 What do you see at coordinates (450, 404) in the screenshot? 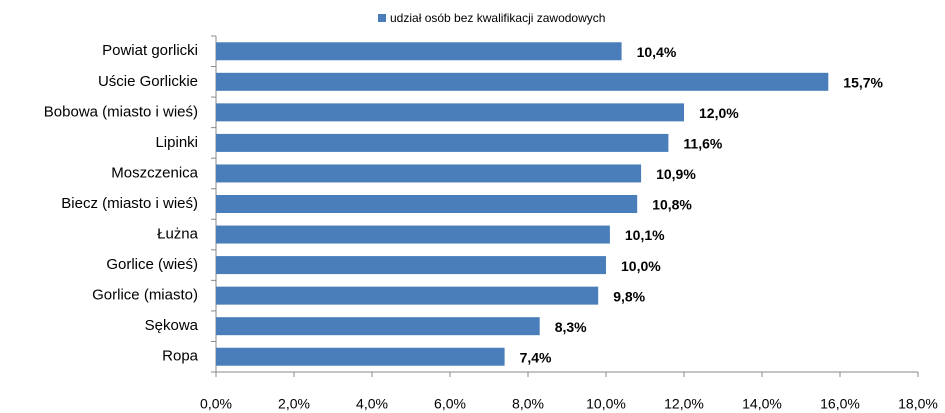
I see `x-tick-label: 6,0%` at bounding box center [450, 404].